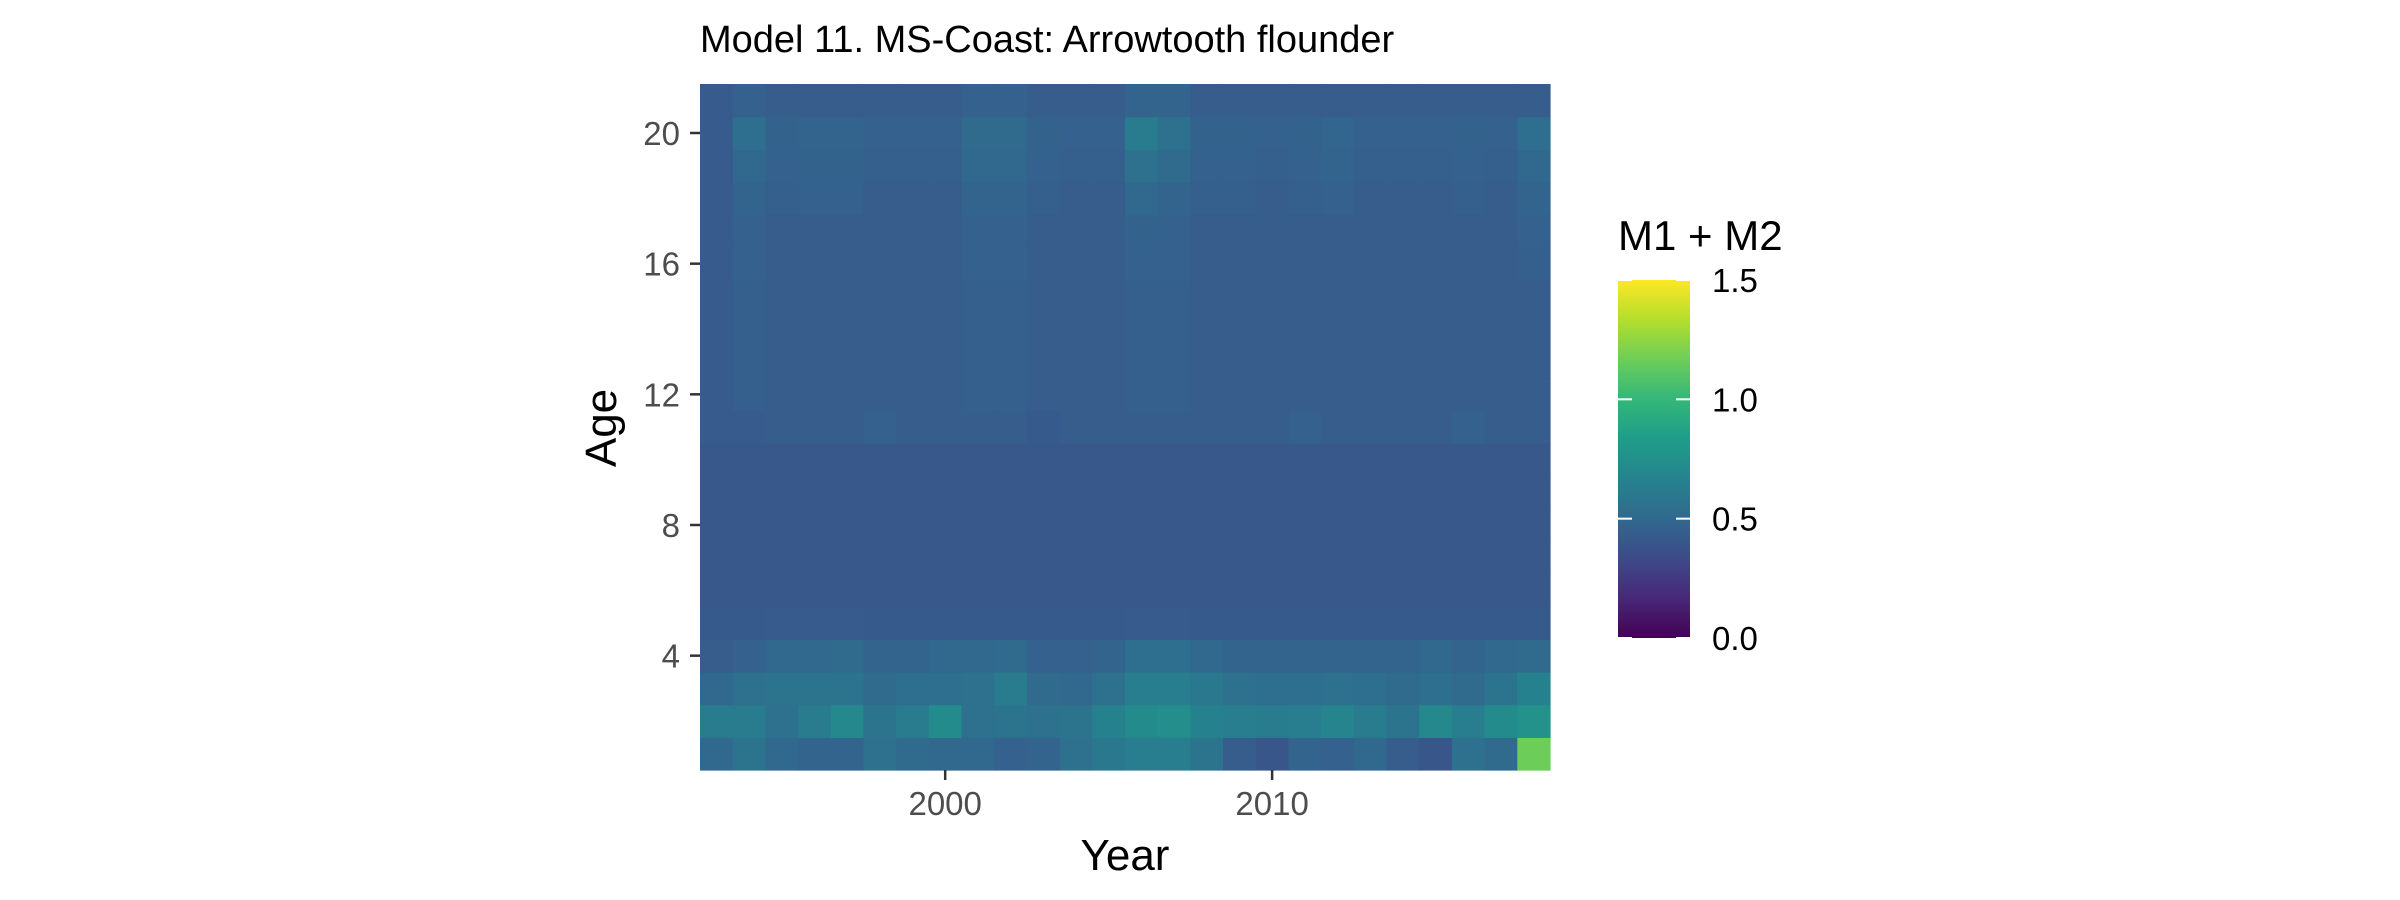 This screenshot has height=900, width=2400. Describe the element at coordinates (671, 656) in the screenshot. I see `y-tick-label: 4` at that location.